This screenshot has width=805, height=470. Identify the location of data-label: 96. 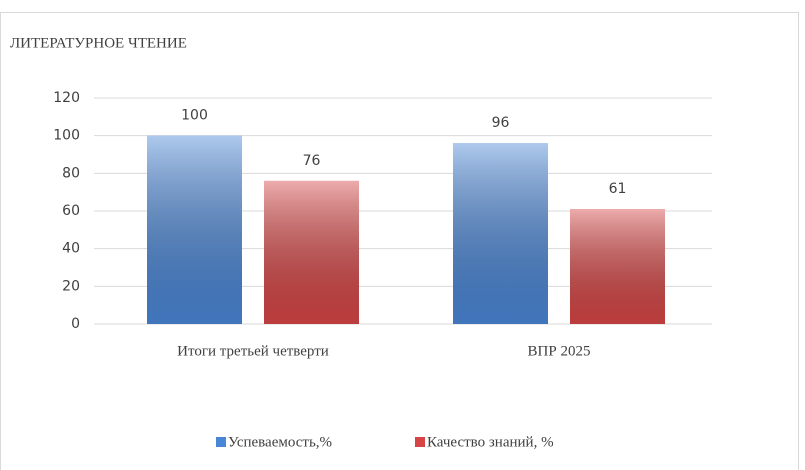
(501, 123).